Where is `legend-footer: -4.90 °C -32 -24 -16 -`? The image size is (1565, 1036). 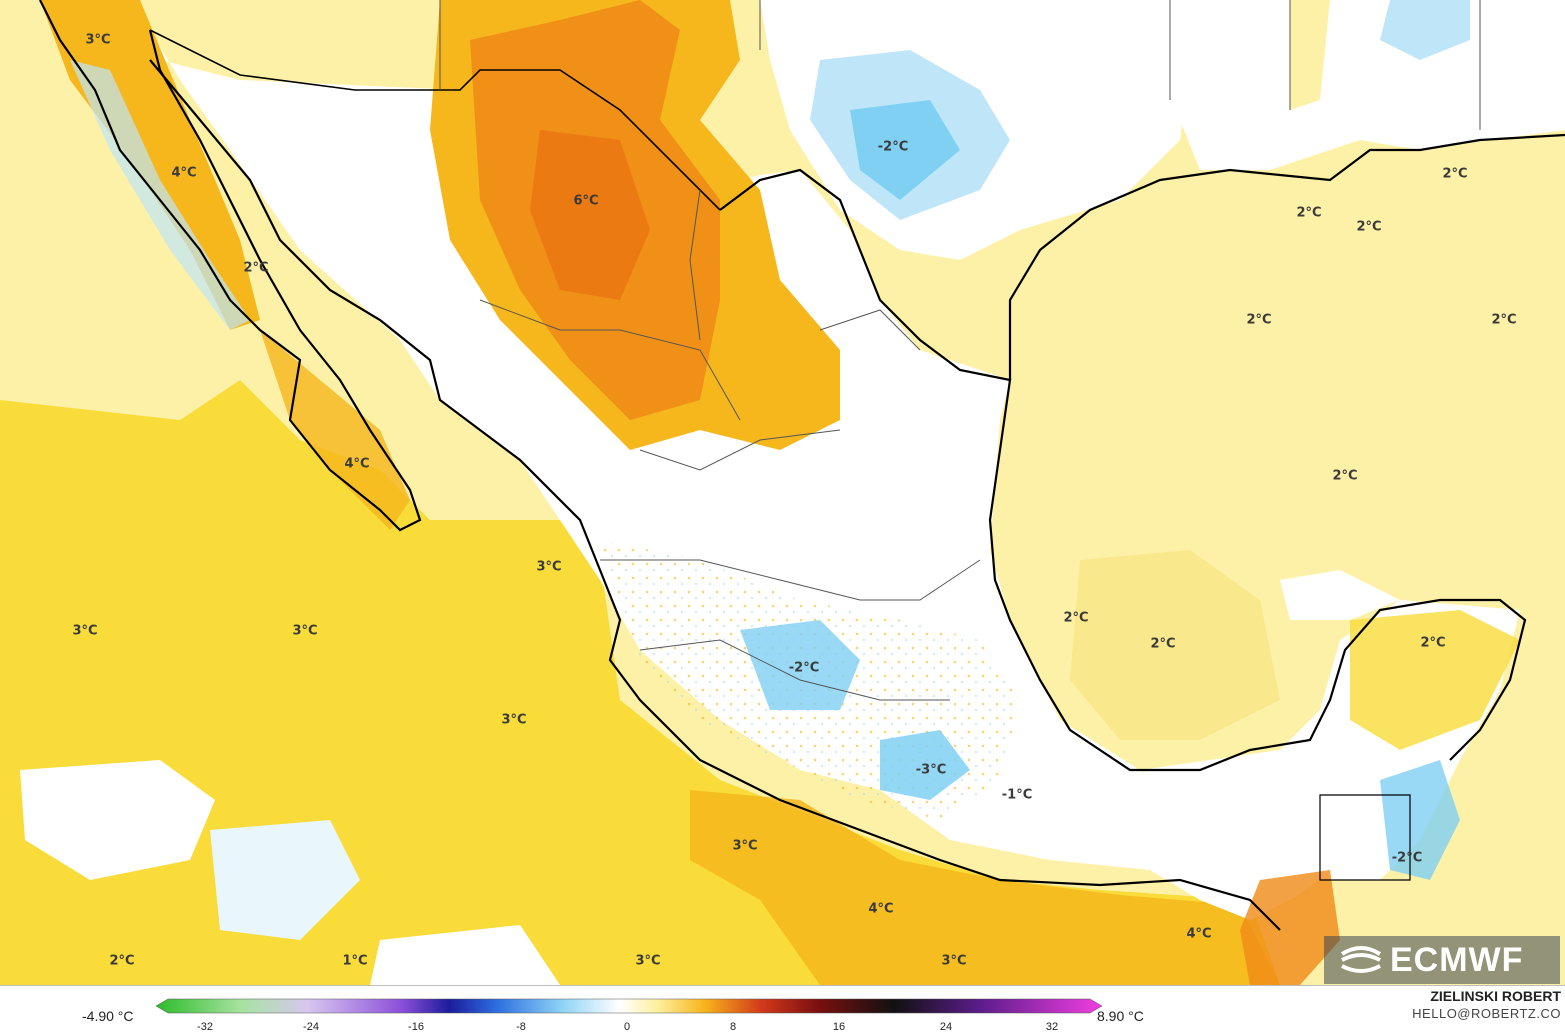 legend-footer: -4.90 °C -32 -24 -16 - is located at coordinates (782, 1010).